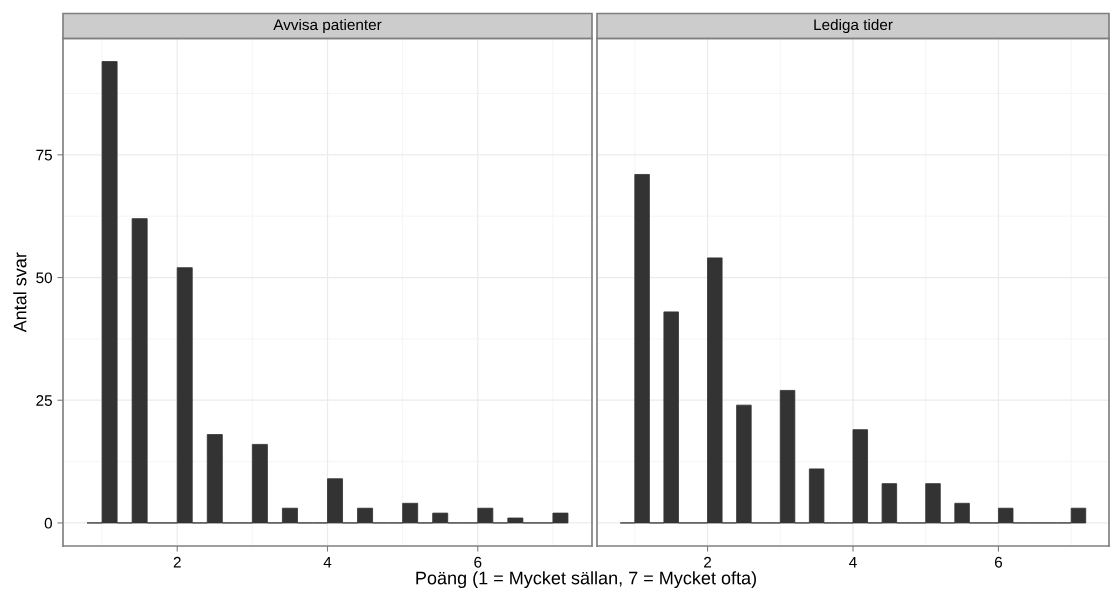 The height and width of the screenshot is (592, 1112). Describe the element at coordinates (586, 579) in the screenshot. I see `x-axis-title: Poäng (1 = Mycket sällan, 7 = Mycket ofta)` at that location.